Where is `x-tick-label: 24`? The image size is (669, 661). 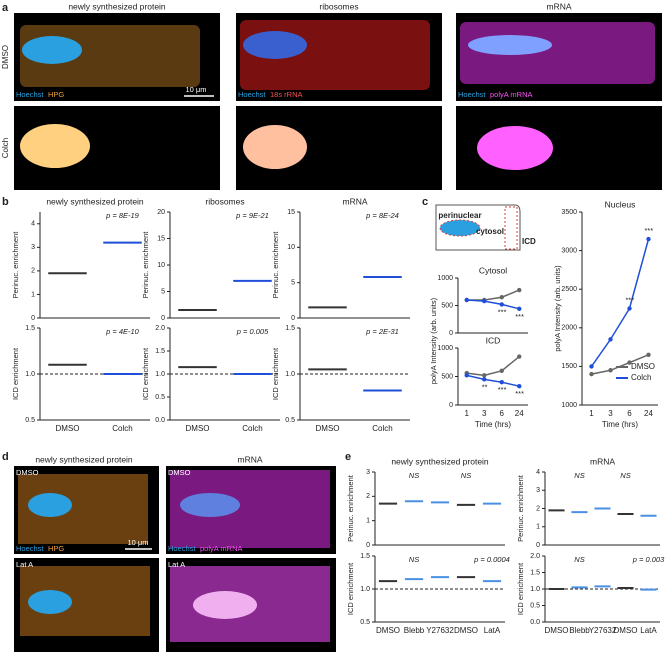
x-tick-label: 24 is located at coordinates (648, 413).